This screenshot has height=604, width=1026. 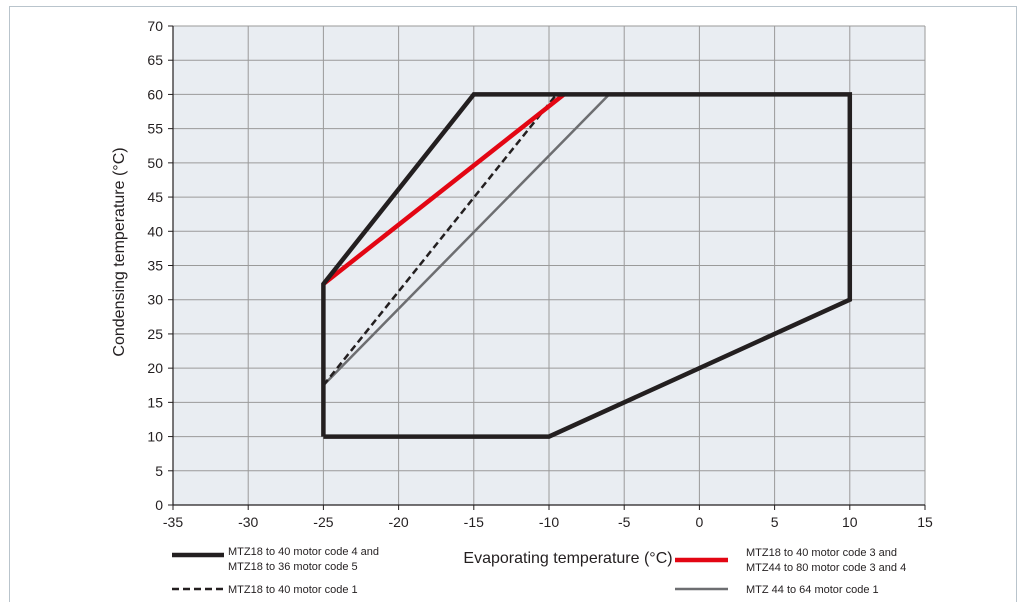 I want to click on x-axis-label: Evaporating temperature (°C), so click(x=567, y=558).